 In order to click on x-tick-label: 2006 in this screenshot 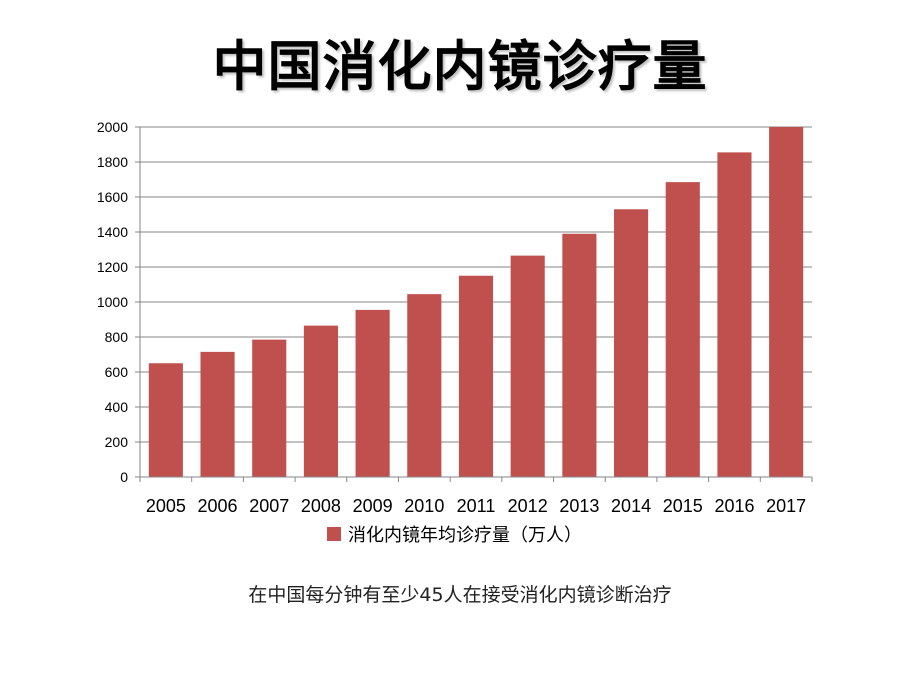, I will do `click(218, 506)`.